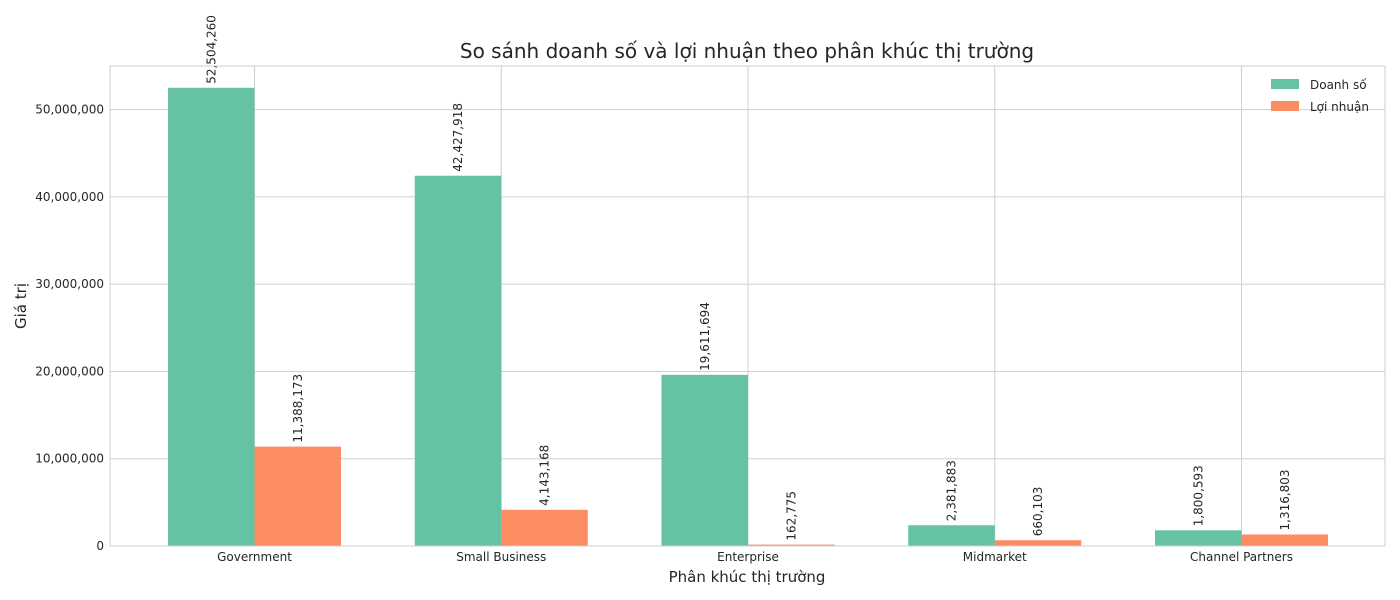 Image resolution: width=1400 pixels, height=600 pixels. What do you see at coordinates (1198, 495) in the screenshot?
I see `data-label: 1,800,593` at bounding box center [1198, 495].